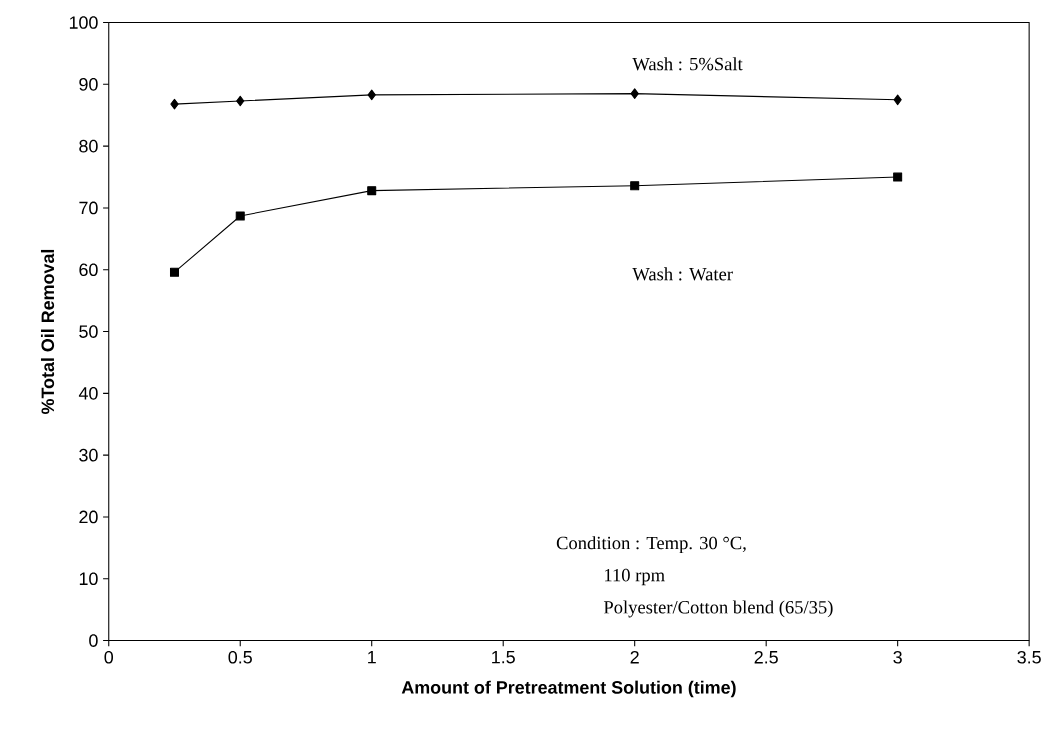 The image size is (1046, 736). Describe the element at coordinates (682, 274) in the screenshot. I see `annotation: Wash : Water` at that location.